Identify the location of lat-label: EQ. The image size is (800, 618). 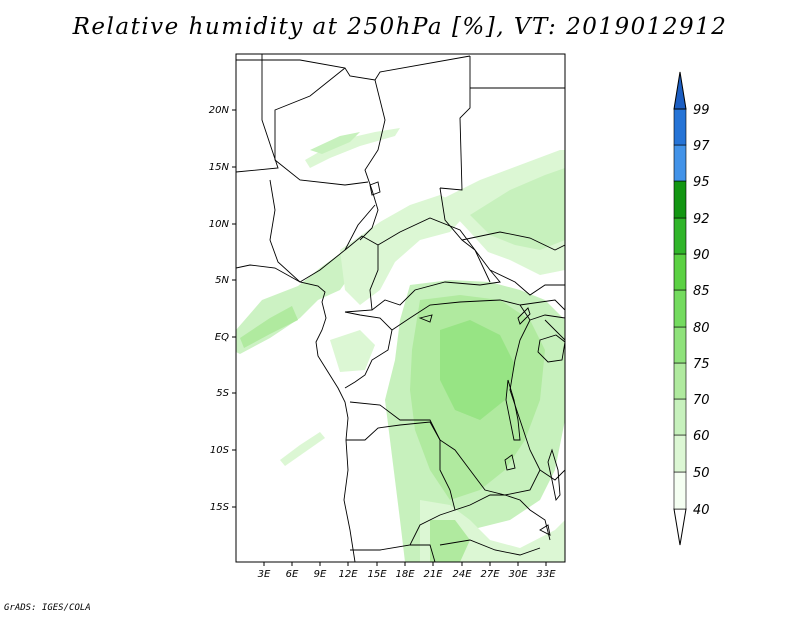
(222, 337).